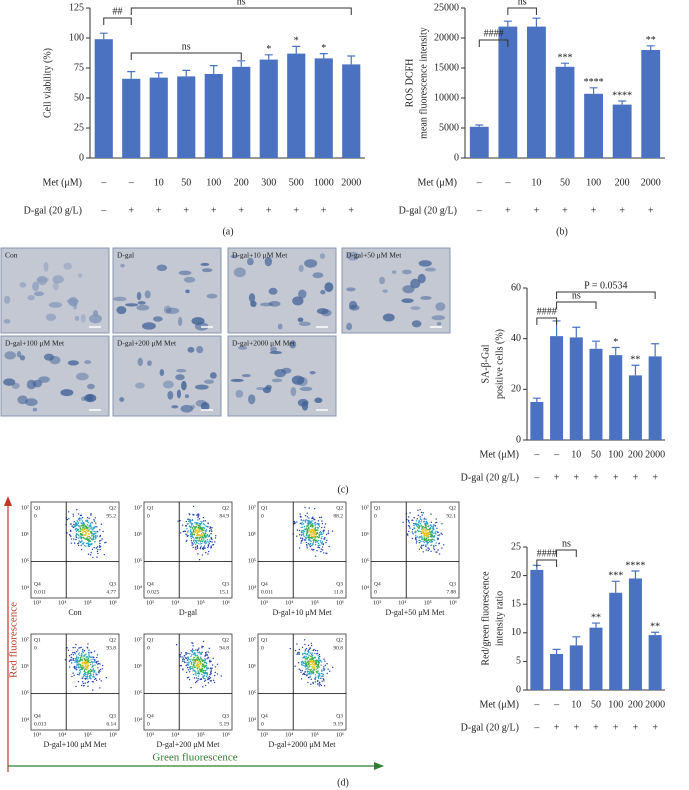 The image size is (689, 790). What do you see at coordinates (302, 744) in the screenshot?
I see `flow-label: D-gal+2000 μM Met` at bounding box center [302, 744].